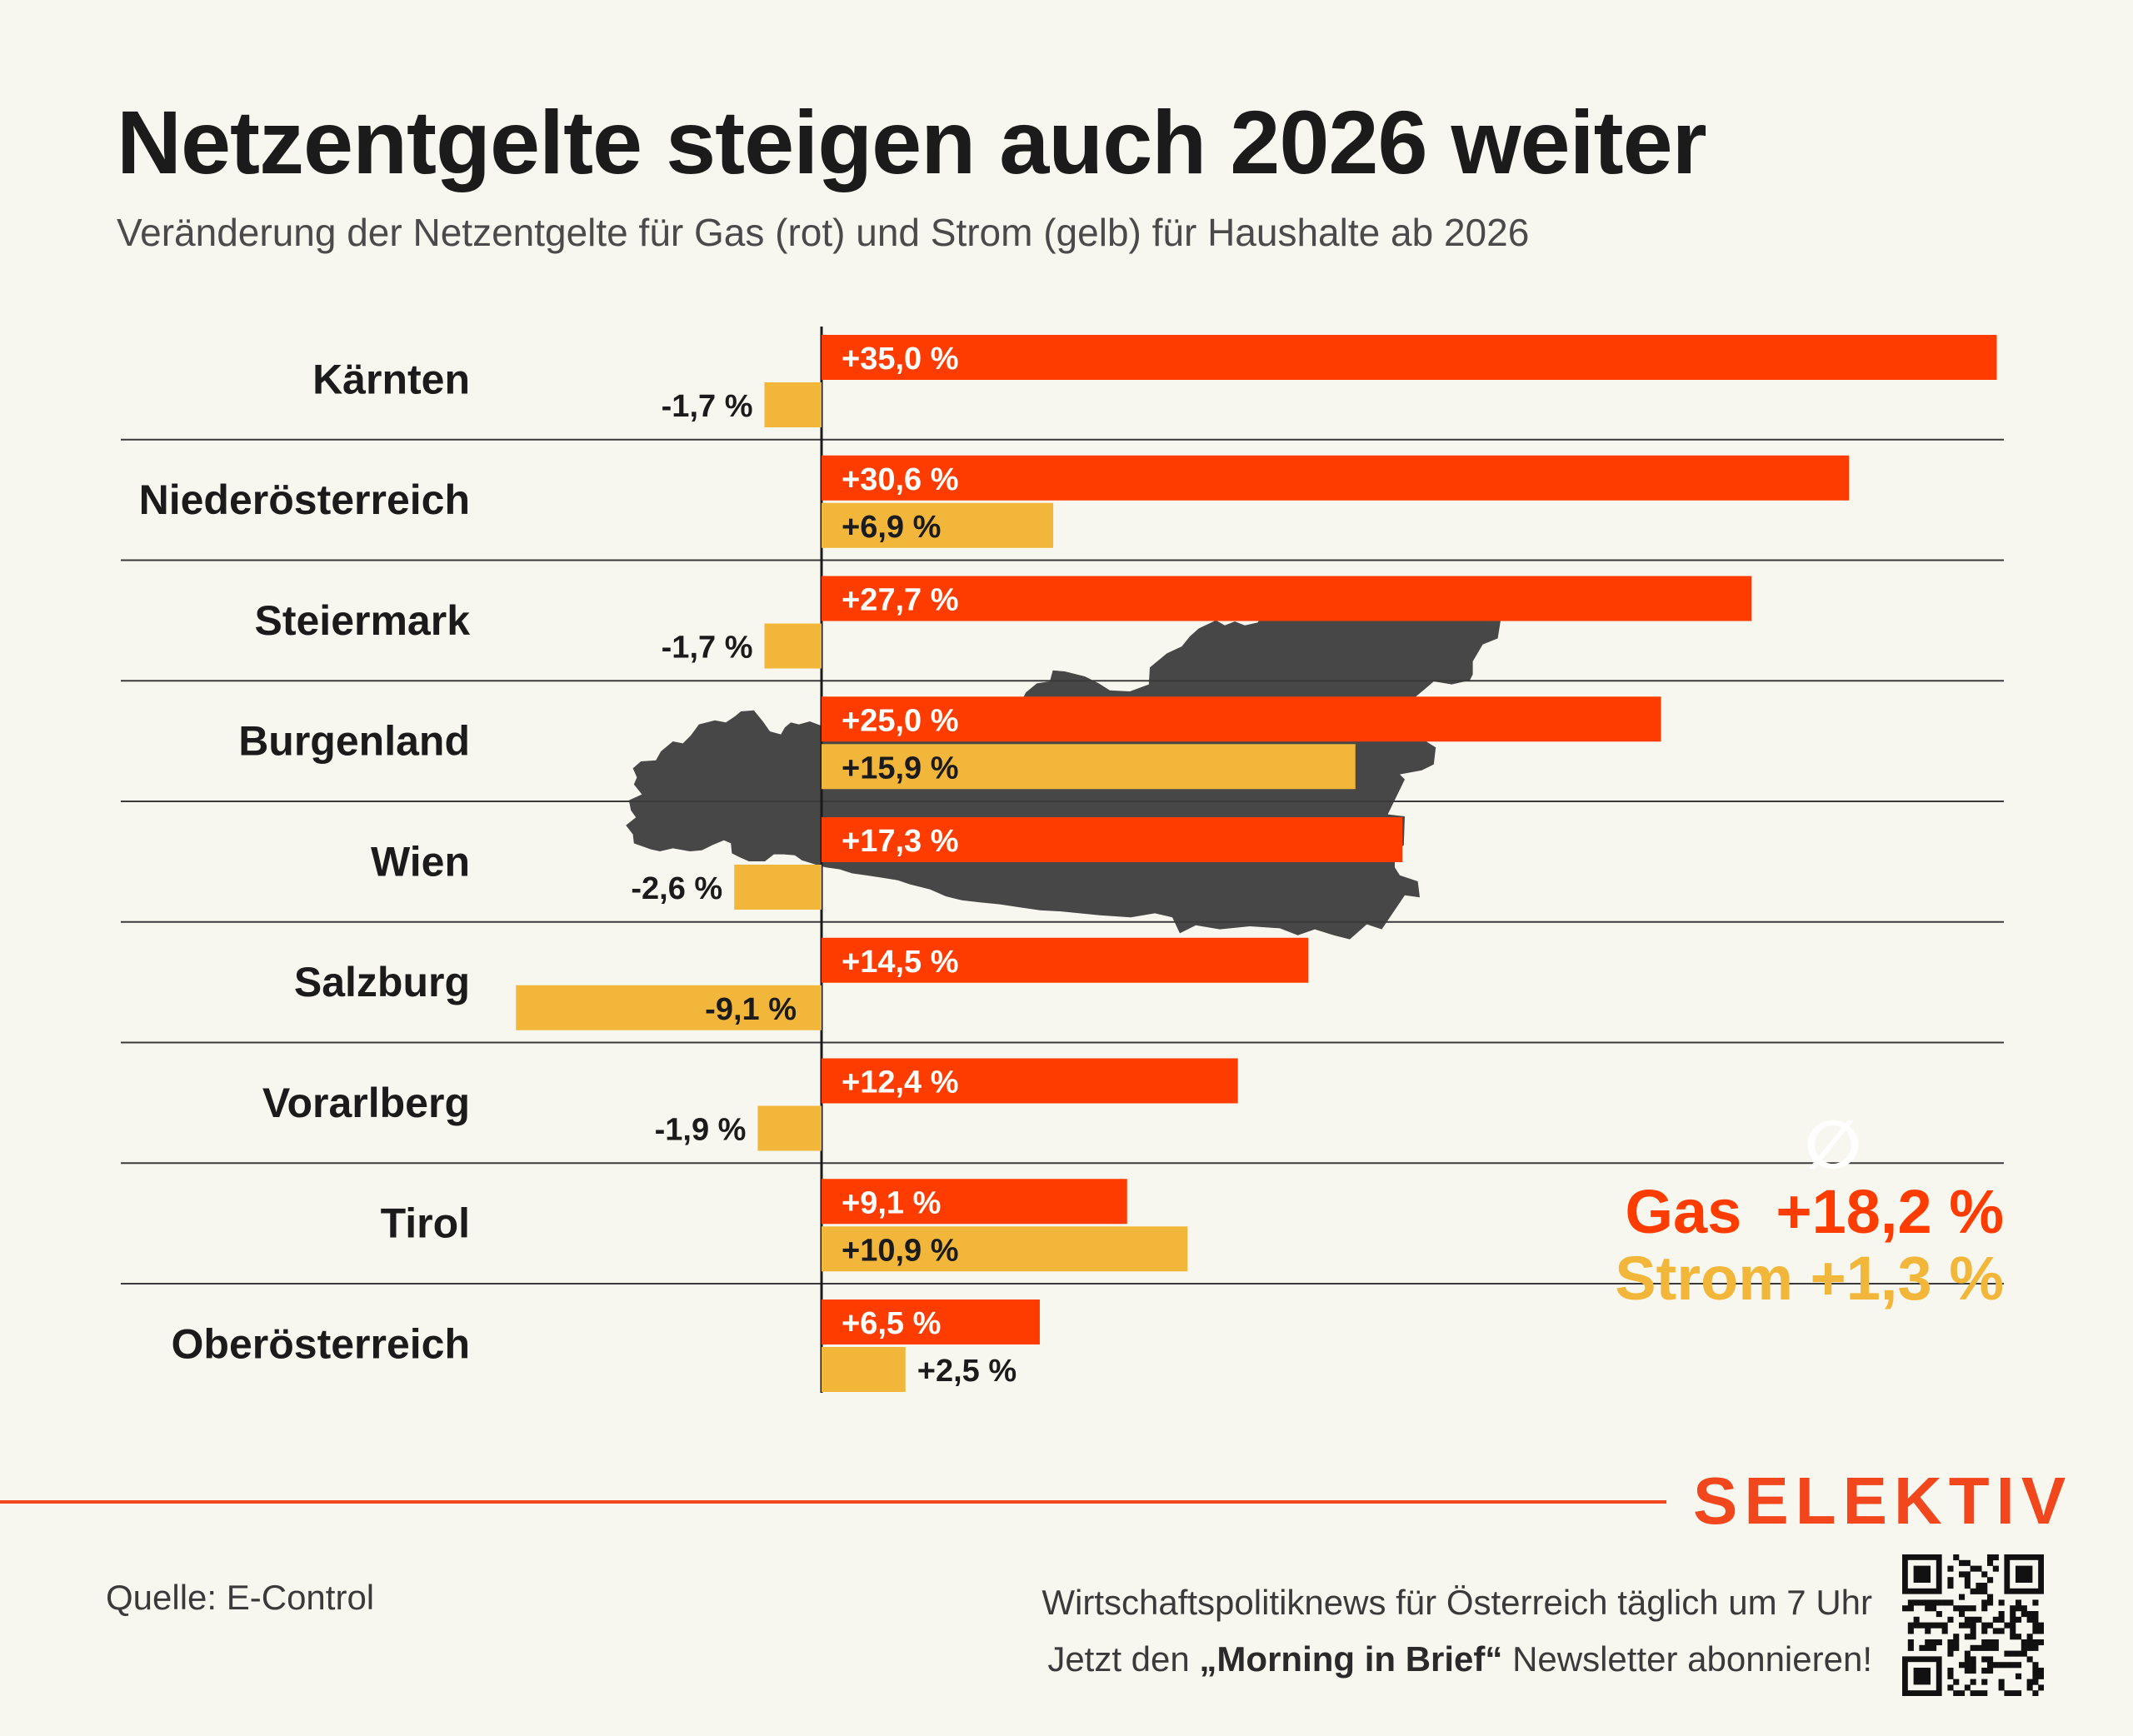 This screenshot has height=1736, width=2133. I want to click on category-label: Steiermark, so click(363, 620).